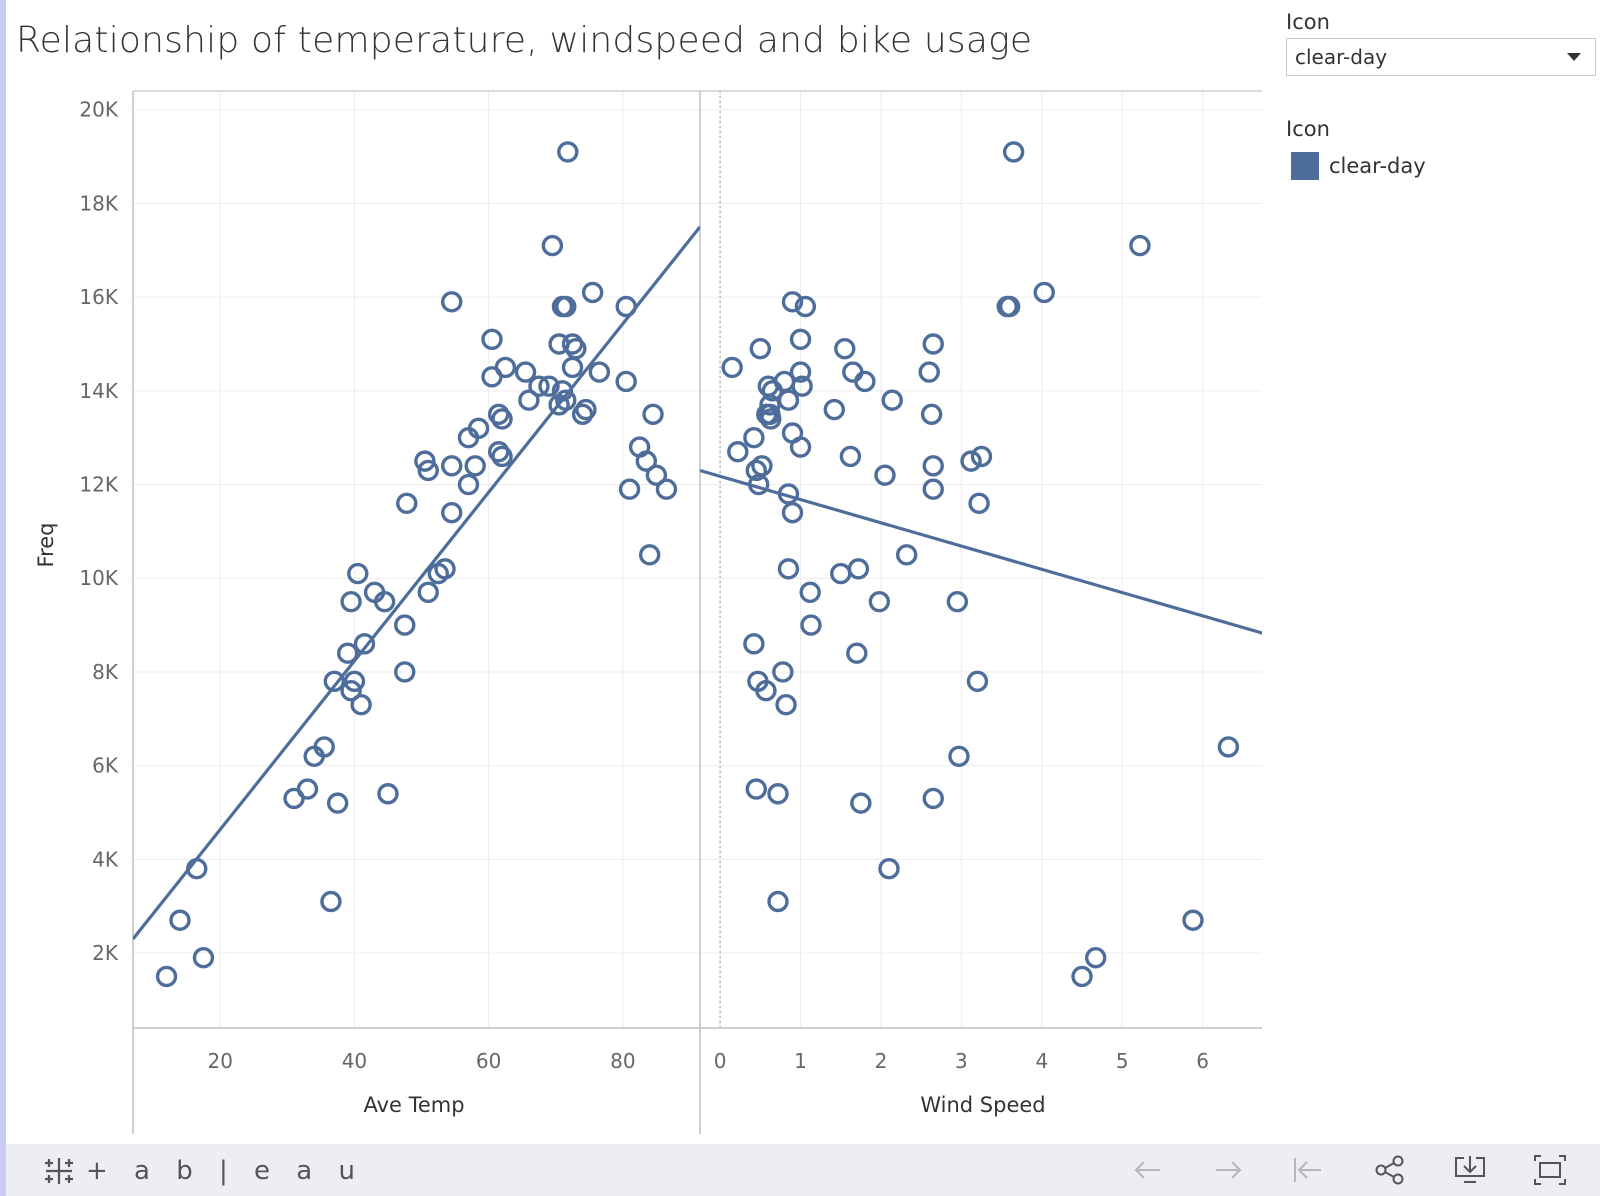 Image resolution: width=1600 pixels, height=1196 pixels. What do you see at coordinates (1148, 1170) in the screenshot?
I see `undo-arrow-icon` at bounding box center [1148, 1170].